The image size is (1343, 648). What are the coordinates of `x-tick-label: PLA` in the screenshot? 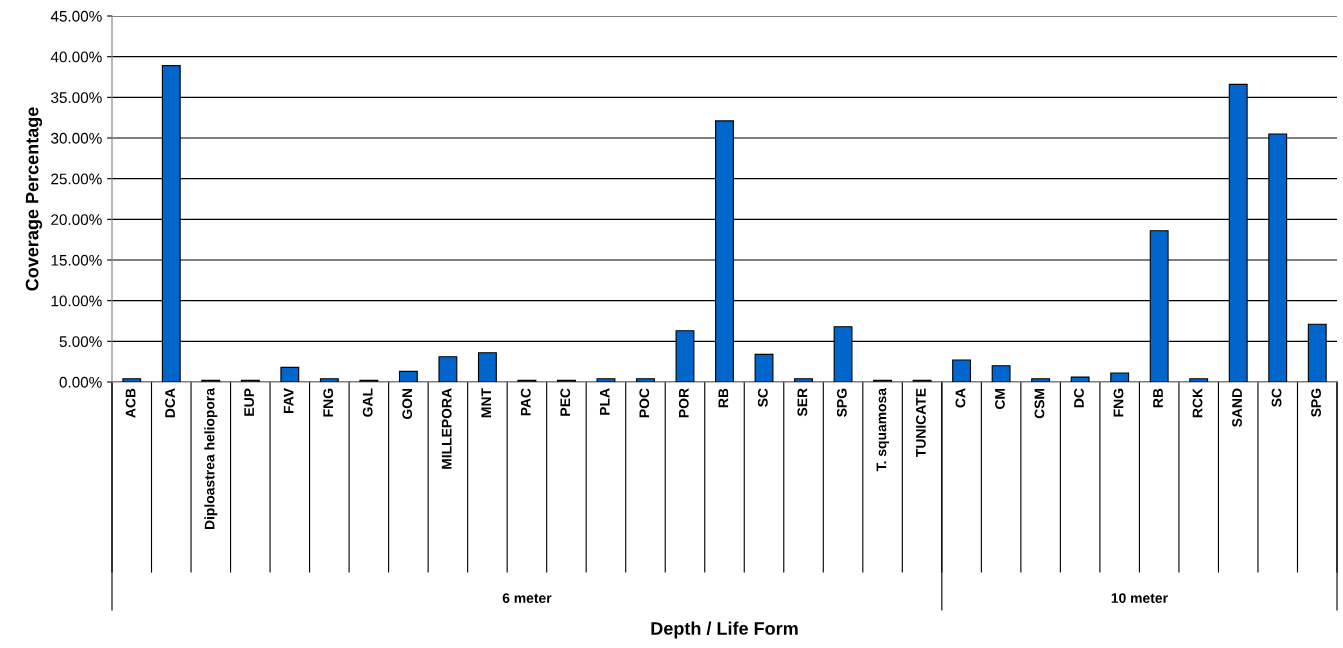 It's located at (604, 401).